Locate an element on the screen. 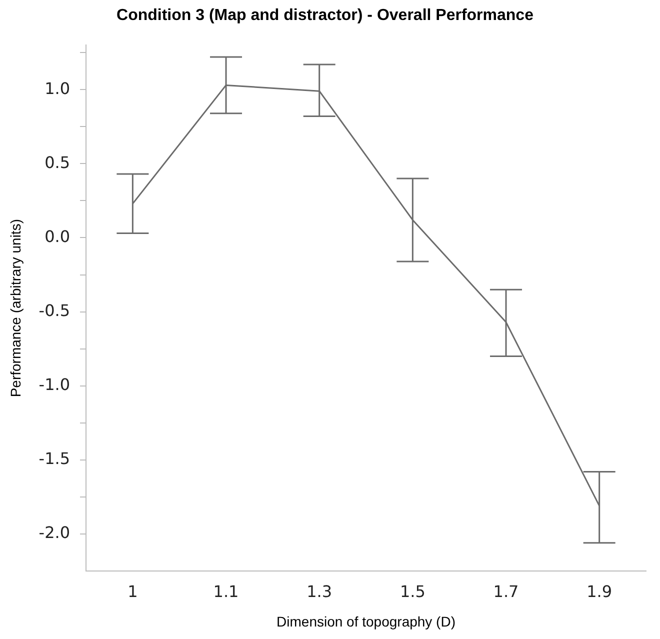  x-tick-label: 1.5 is located at coordinates (413, 591).